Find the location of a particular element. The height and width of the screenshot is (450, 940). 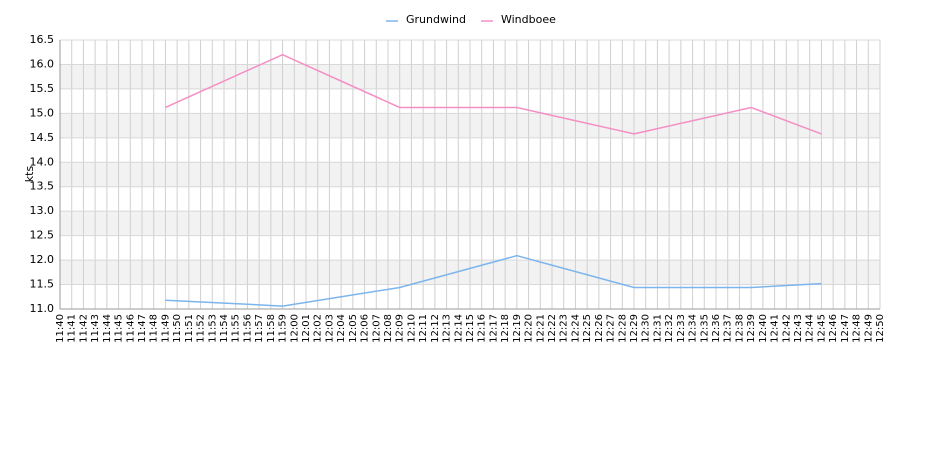

x-tick-label: 12:06 is located at coordinates (365, 328).